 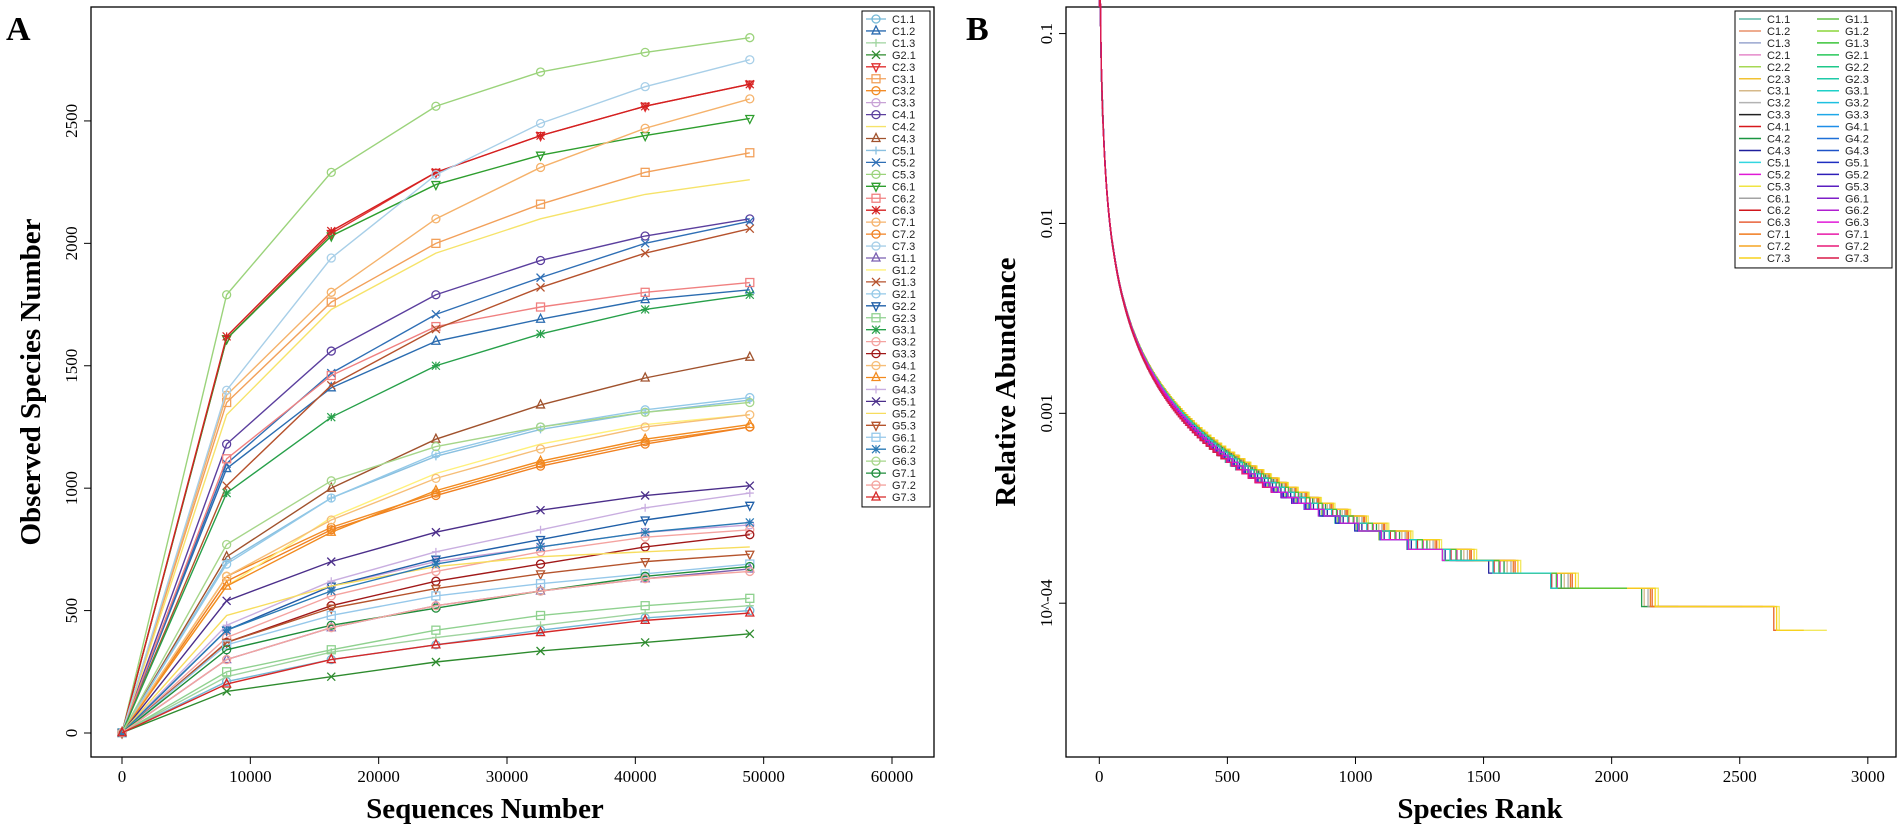 What do you see at coordinates (1764, 44) in the screenshot?
I see `legend-entry: C1.3` at bounding box center [1764, 44].